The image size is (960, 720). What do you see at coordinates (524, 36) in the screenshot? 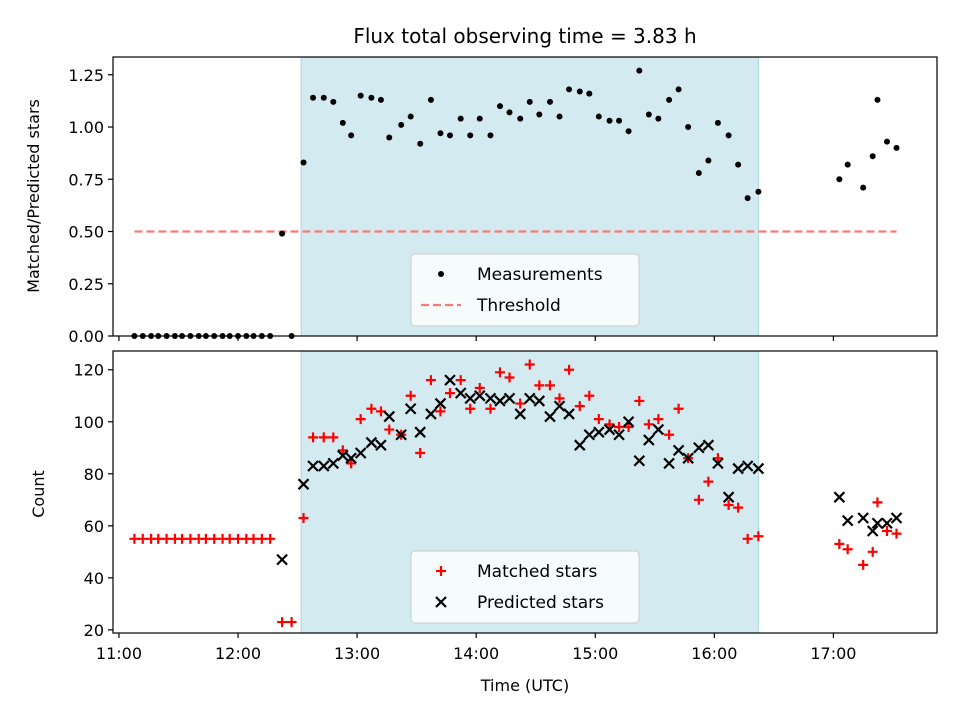
I see `chart-title: Flux total observing time = 3.83 h` at bounding box center [524, 36].